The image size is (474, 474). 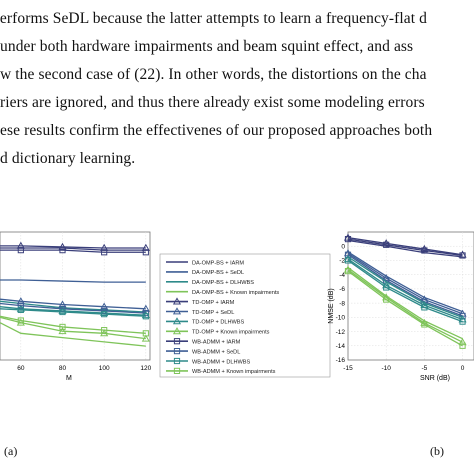 I want to click on chart-b-xlabel: SNR (dB), so click(x=435, y=378).